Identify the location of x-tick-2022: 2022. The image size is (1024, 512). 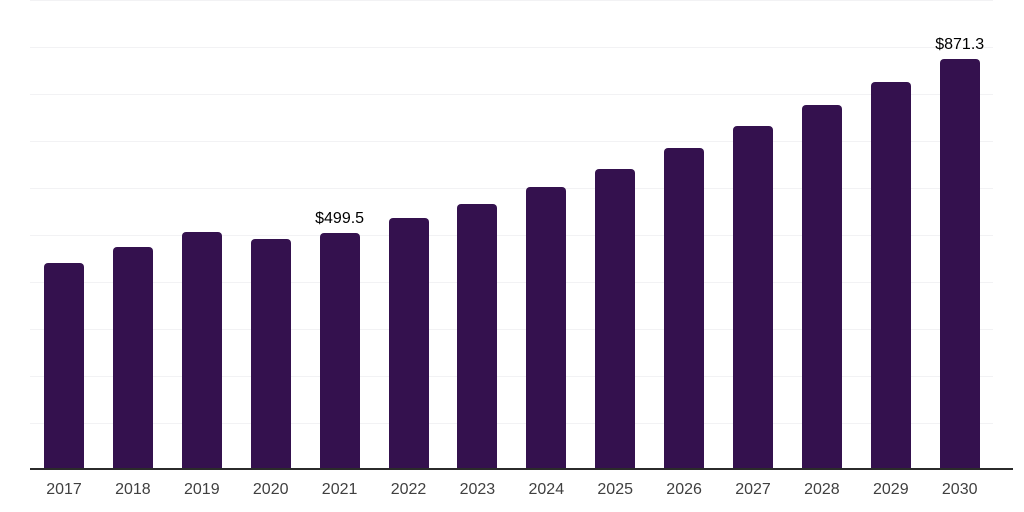
(408, 489).